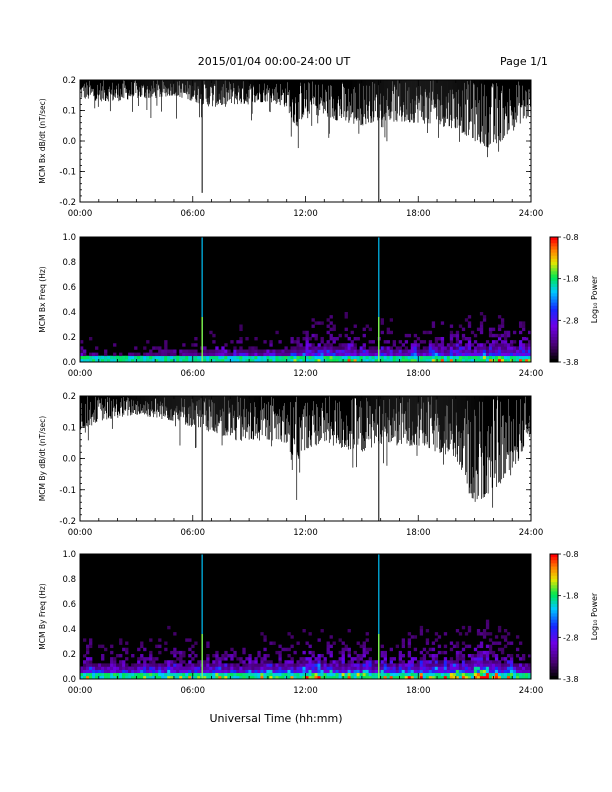  I want to click on colorbar-frame, so click(554, 616).